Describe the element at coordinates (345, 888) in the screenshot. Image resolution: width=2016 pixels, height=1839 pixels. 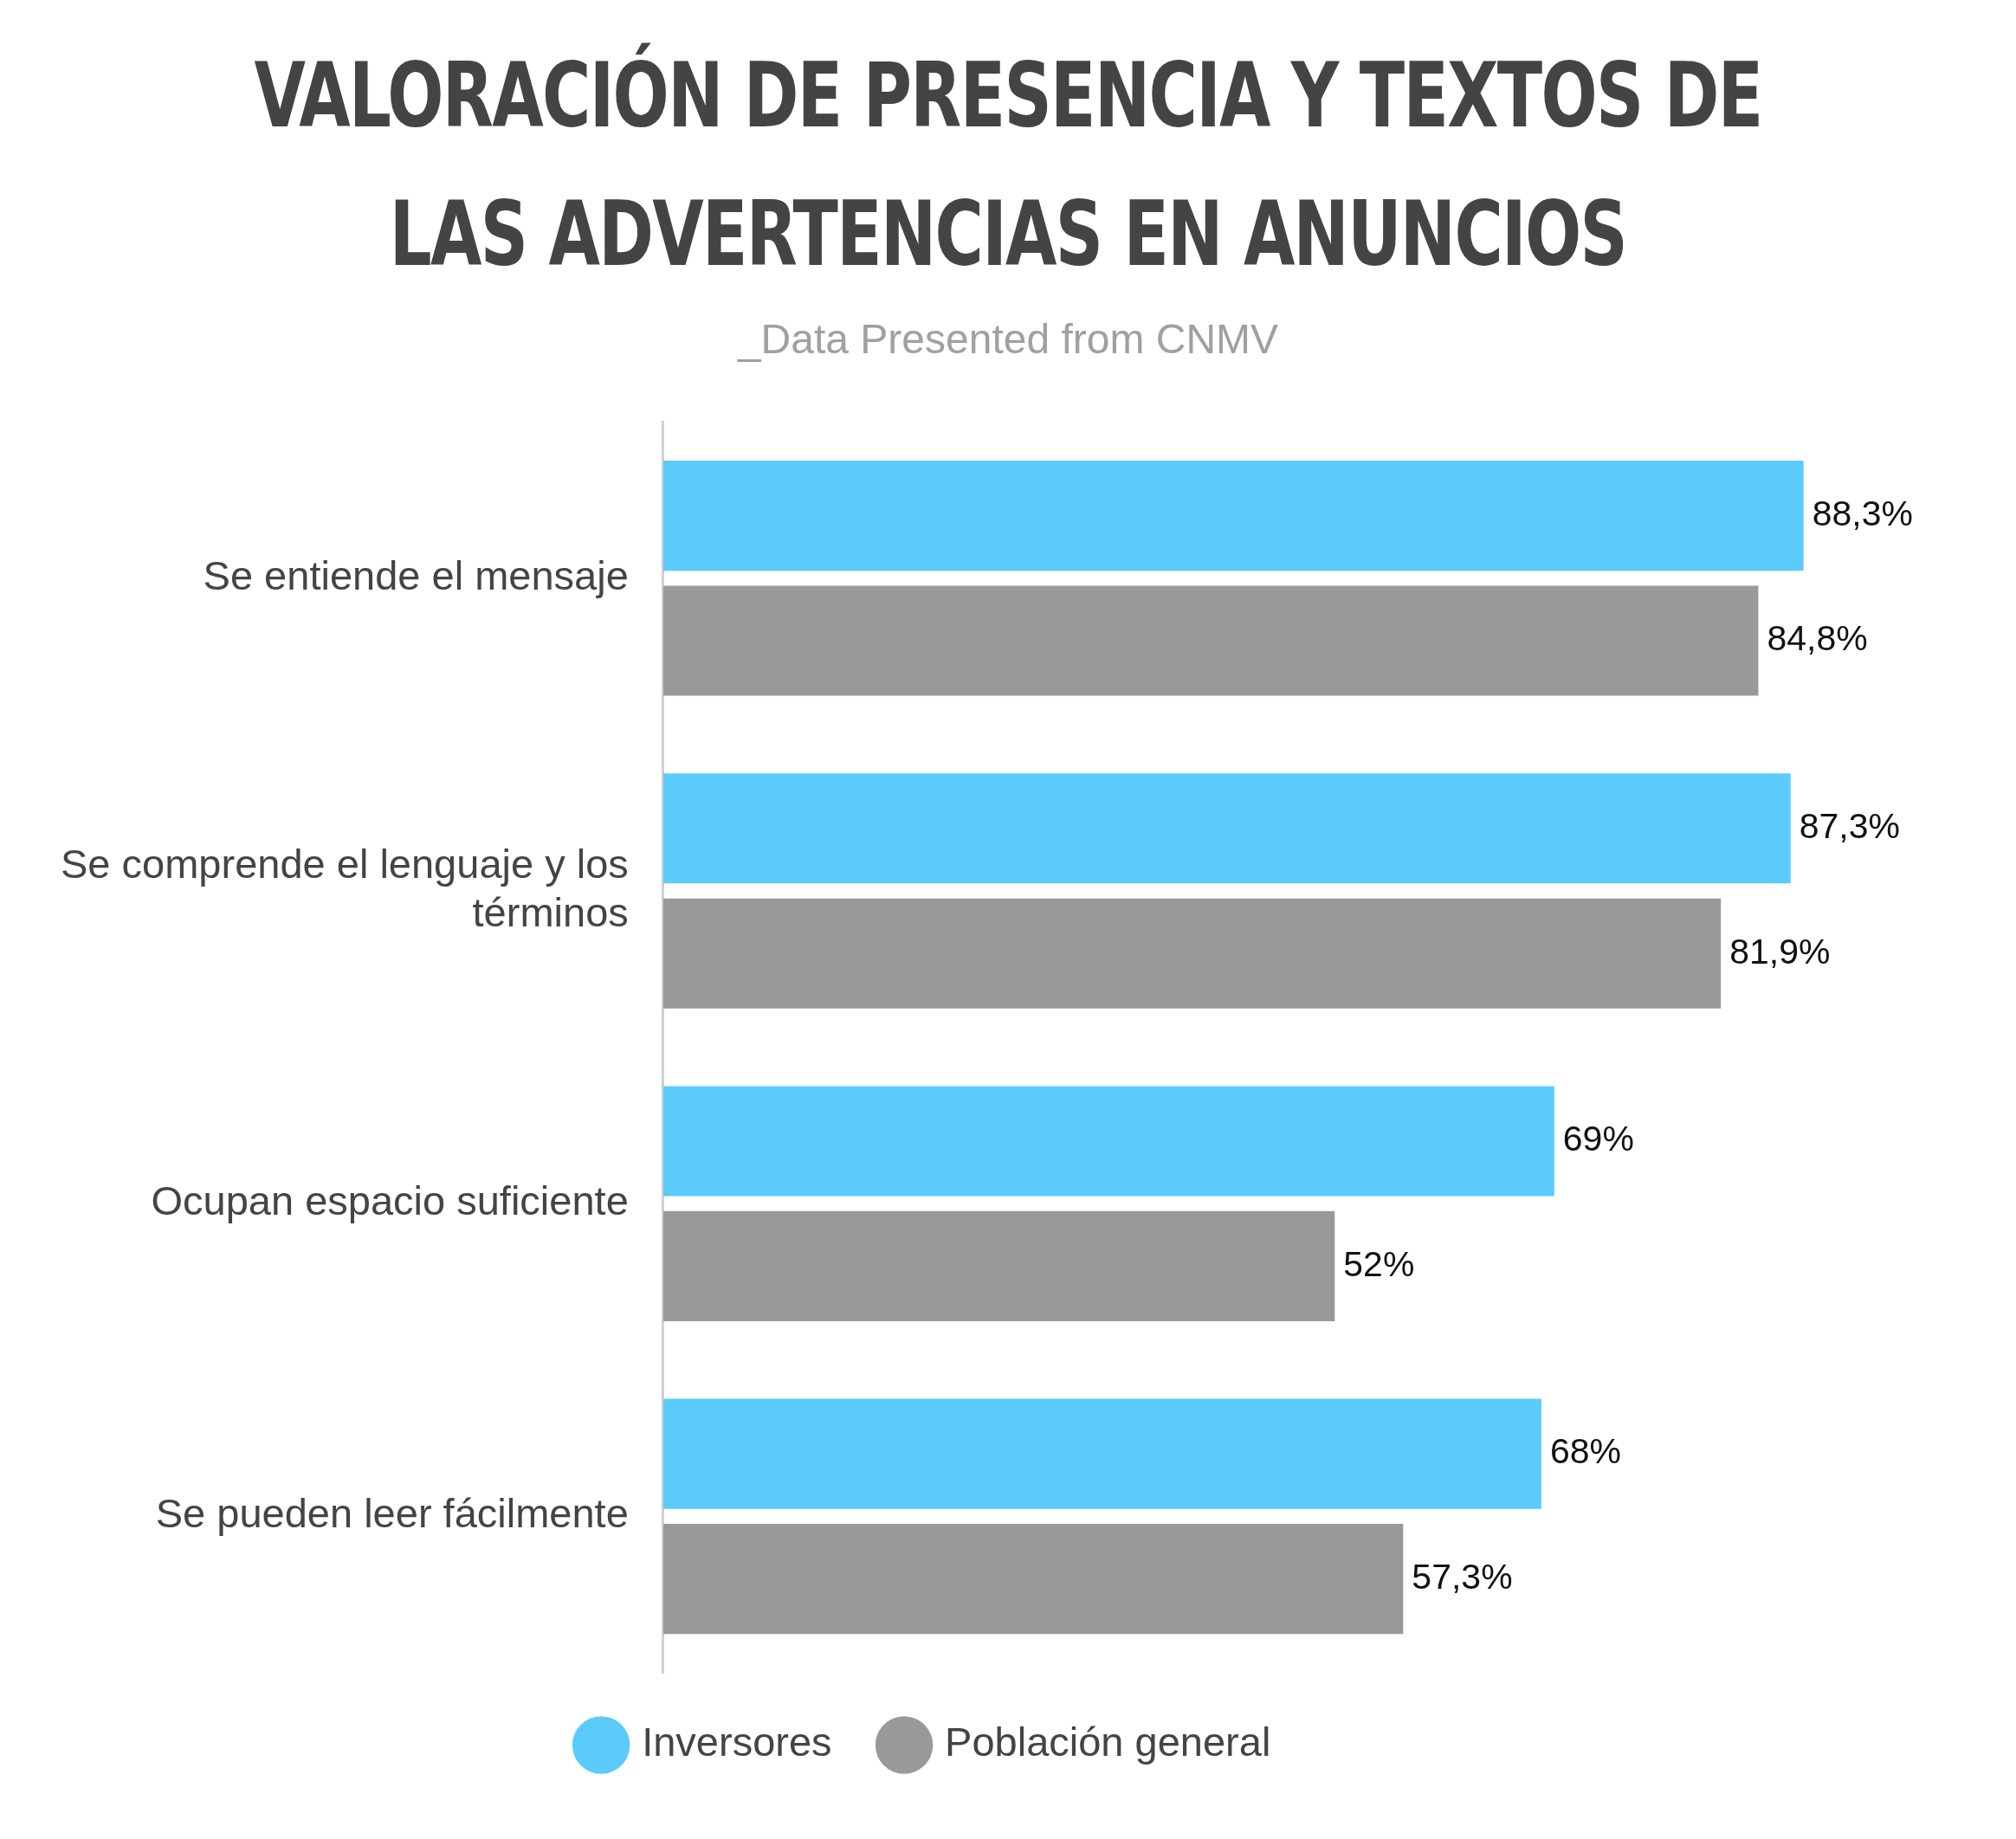
I see `y-tick-label: Se comprende el lenguaje y los términos` at that location.